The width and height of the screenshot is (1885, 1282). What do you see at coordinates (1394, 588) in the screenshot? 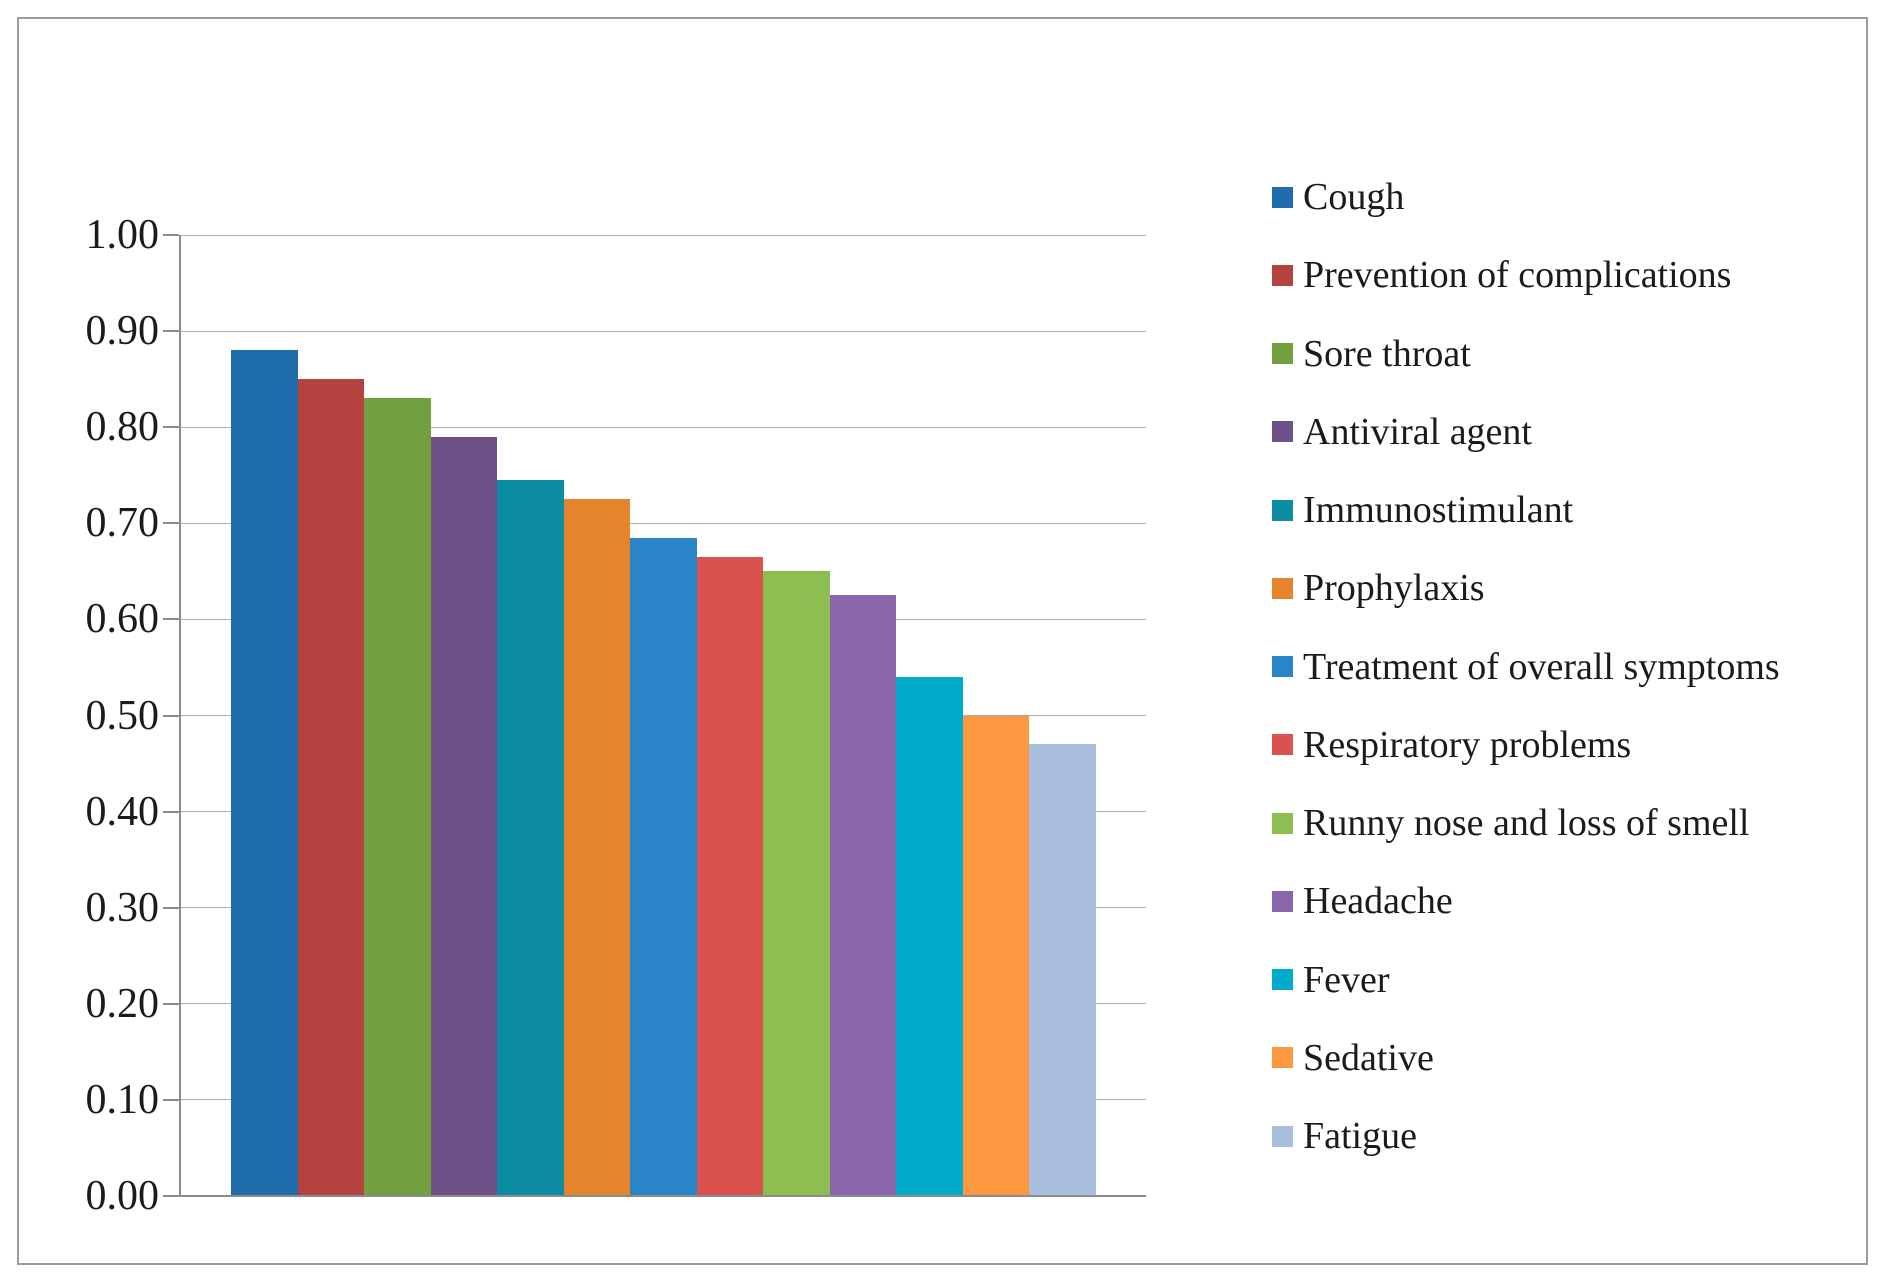
I see `legend-label-prophylaxis: Prophylaxis` at bounding box center [1394, 588].